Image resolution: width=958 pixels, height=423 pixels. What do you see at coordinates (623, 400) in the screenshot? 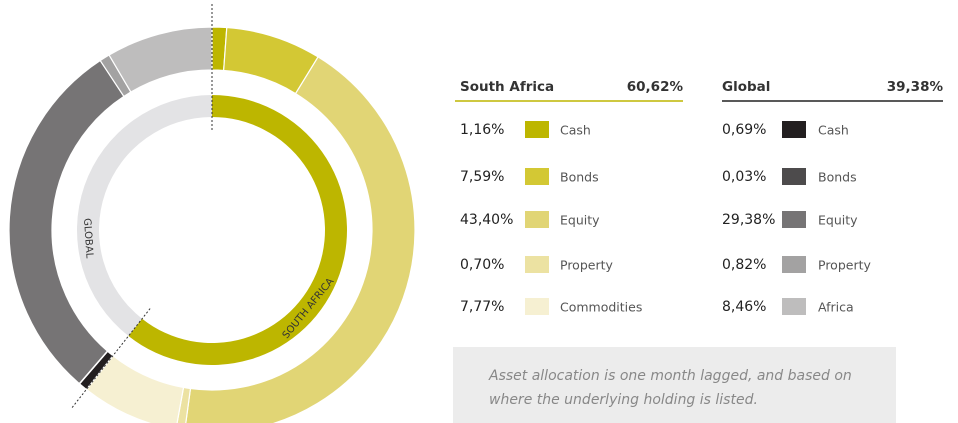
I see `note-line: where the underlying holding is listed.` at bounding box center [623, 400].